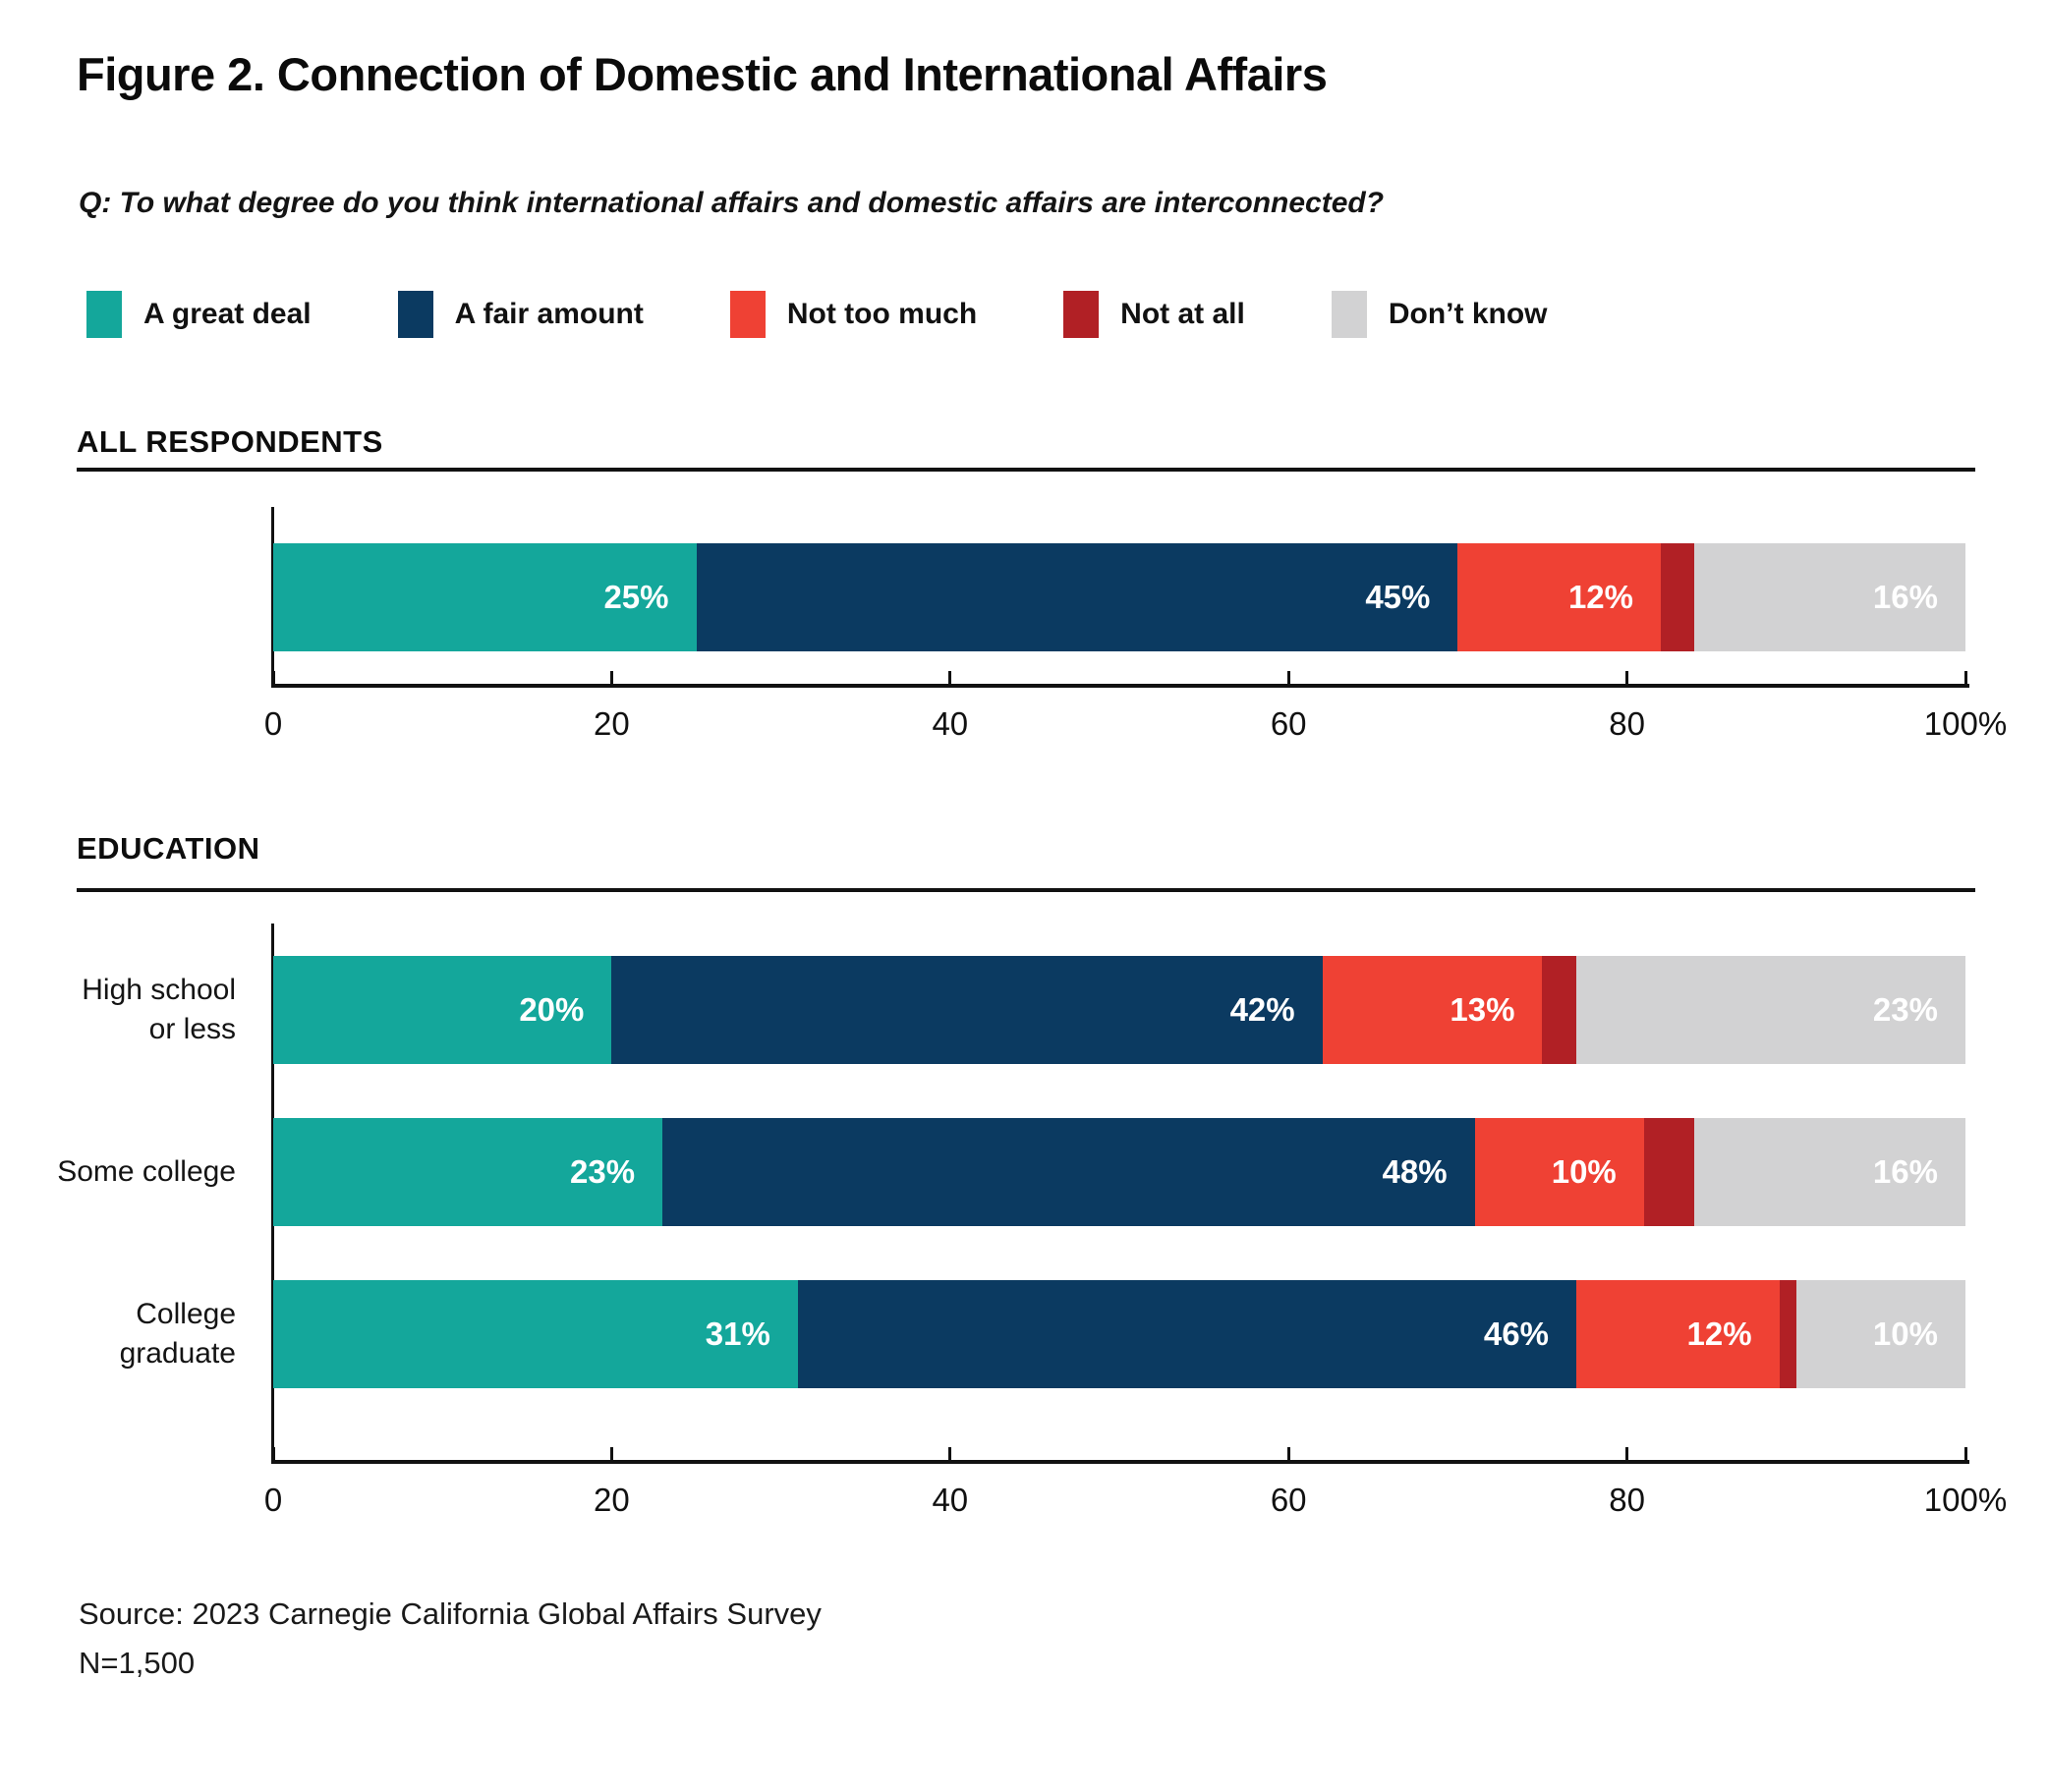  Describe the element at coordinates (230, 441) in the screenshot. I see `section-header: ALL RESPONDENTS` at that location.